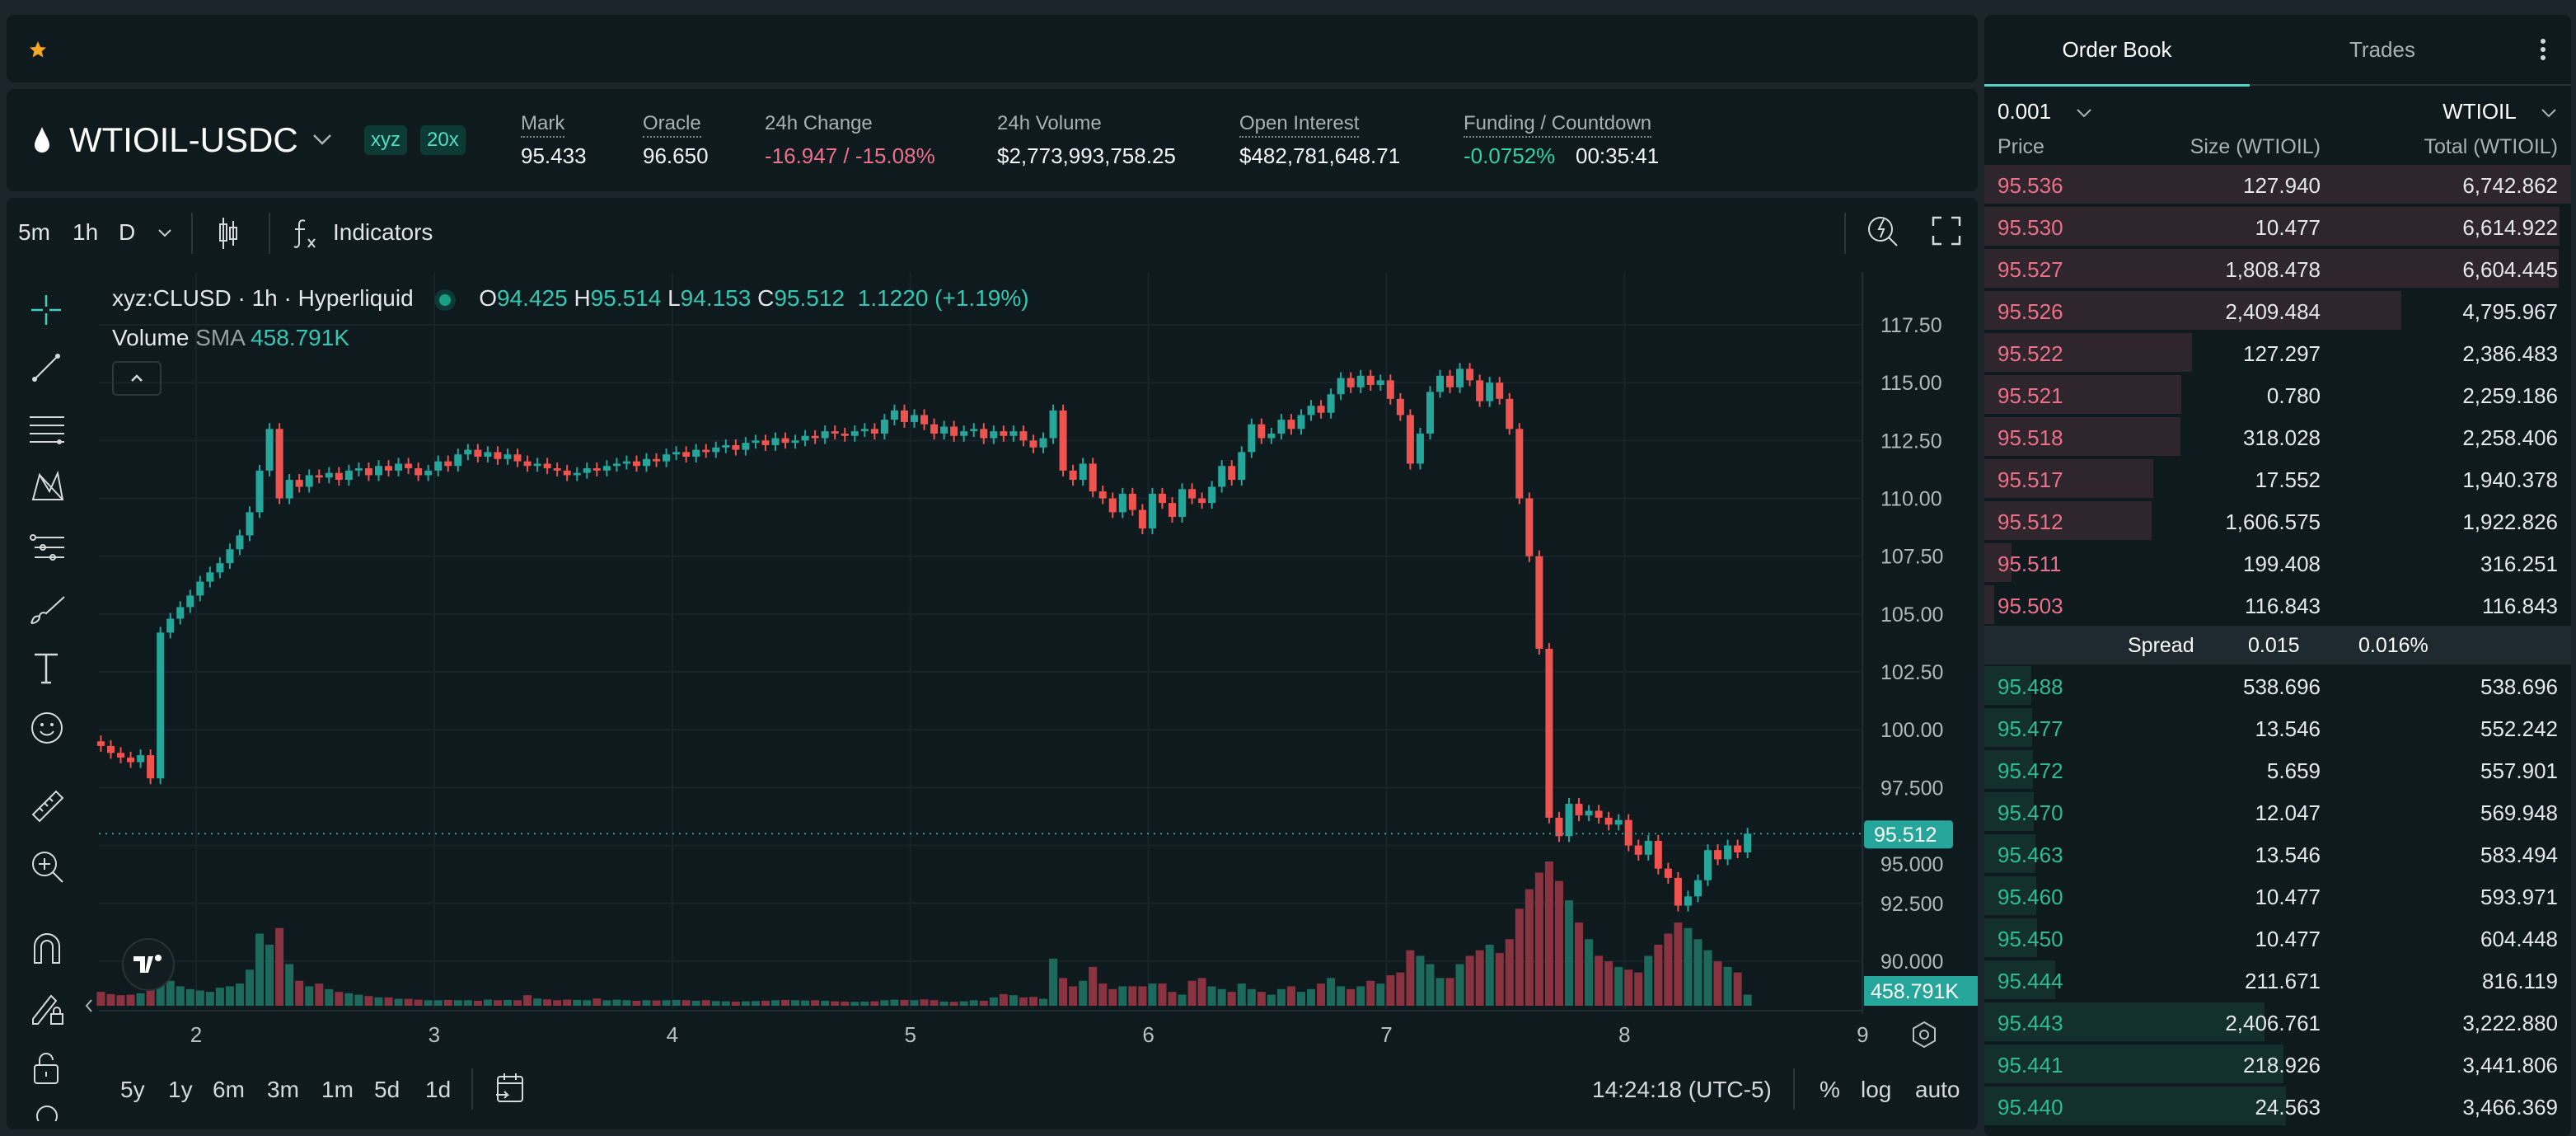  What do you see at coordinates (132, 1089) in the screenshot?
I see `range-5y: 5y` at bounding box center [132, 1089].